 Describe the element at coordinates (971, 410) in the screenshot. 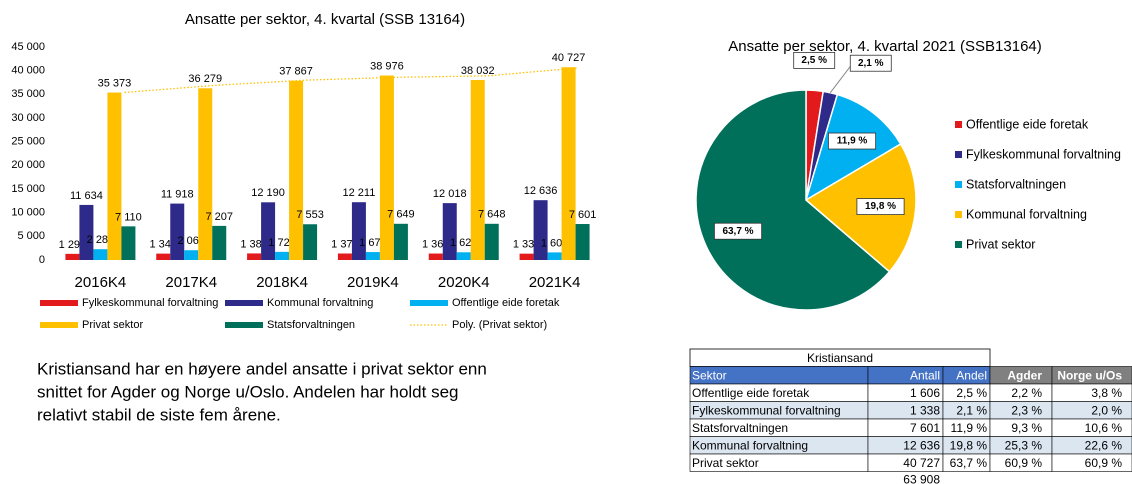

I see `table-text: 2,1 %` at that location.